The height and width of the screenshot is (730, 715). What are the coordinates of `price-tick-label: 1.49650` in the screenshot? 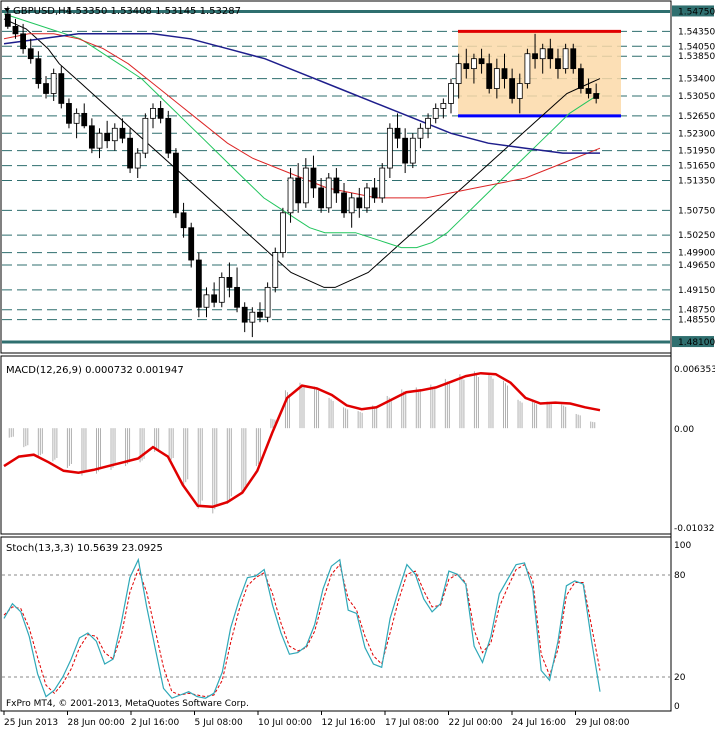 It's located at (696, 266).